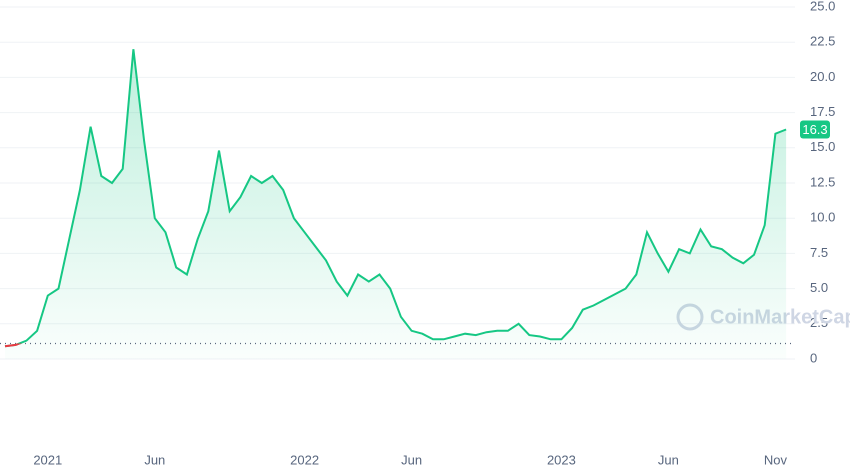 The width and height of the screenshot is (850, 474). I want to click on y-tick-label: 22.5, so click(822, 41).